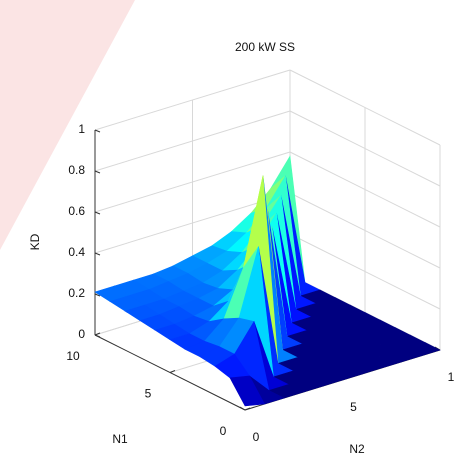 This screenshot has width=462, height=461. Describe the element at coordinates (223, 431) in the screenshot. I see `x-tick-label: 0` at that location.